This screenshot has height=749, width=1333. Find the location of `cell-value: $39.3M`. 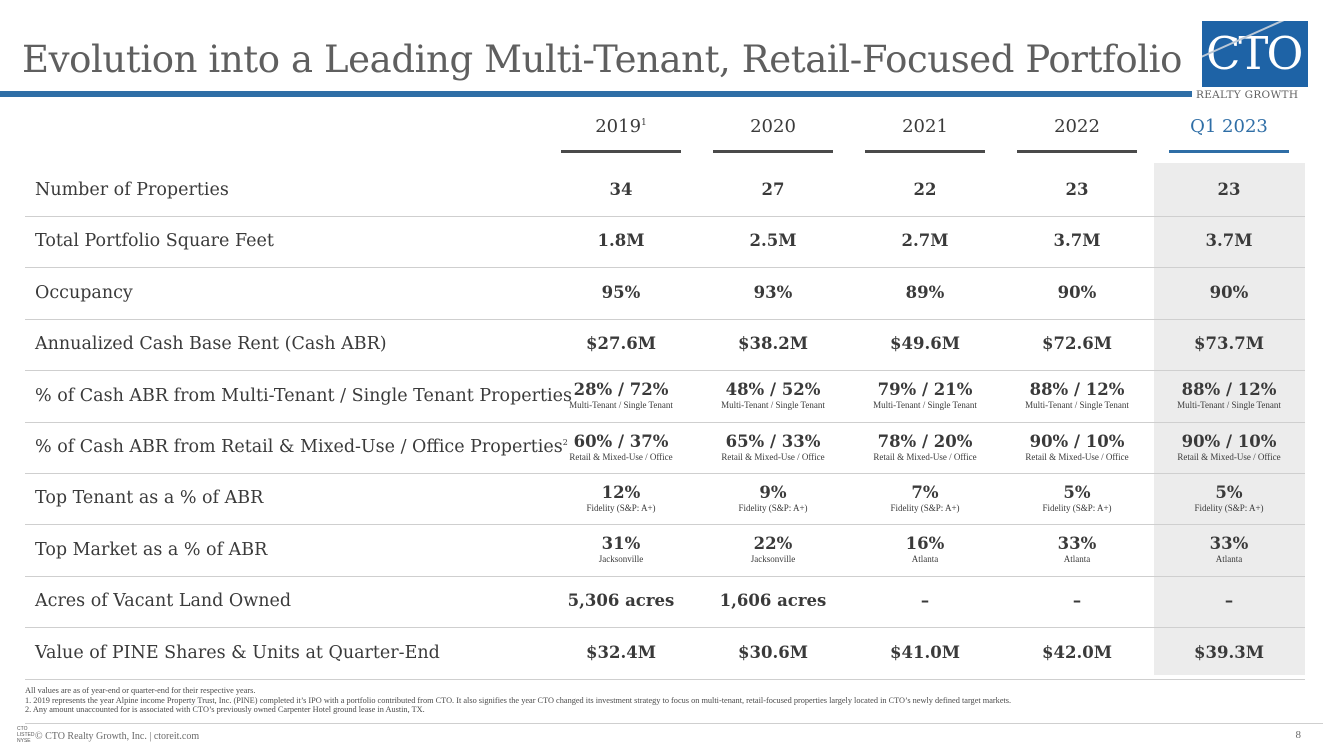

cell-value: $39.3M is located at coordinates (1229, 652).